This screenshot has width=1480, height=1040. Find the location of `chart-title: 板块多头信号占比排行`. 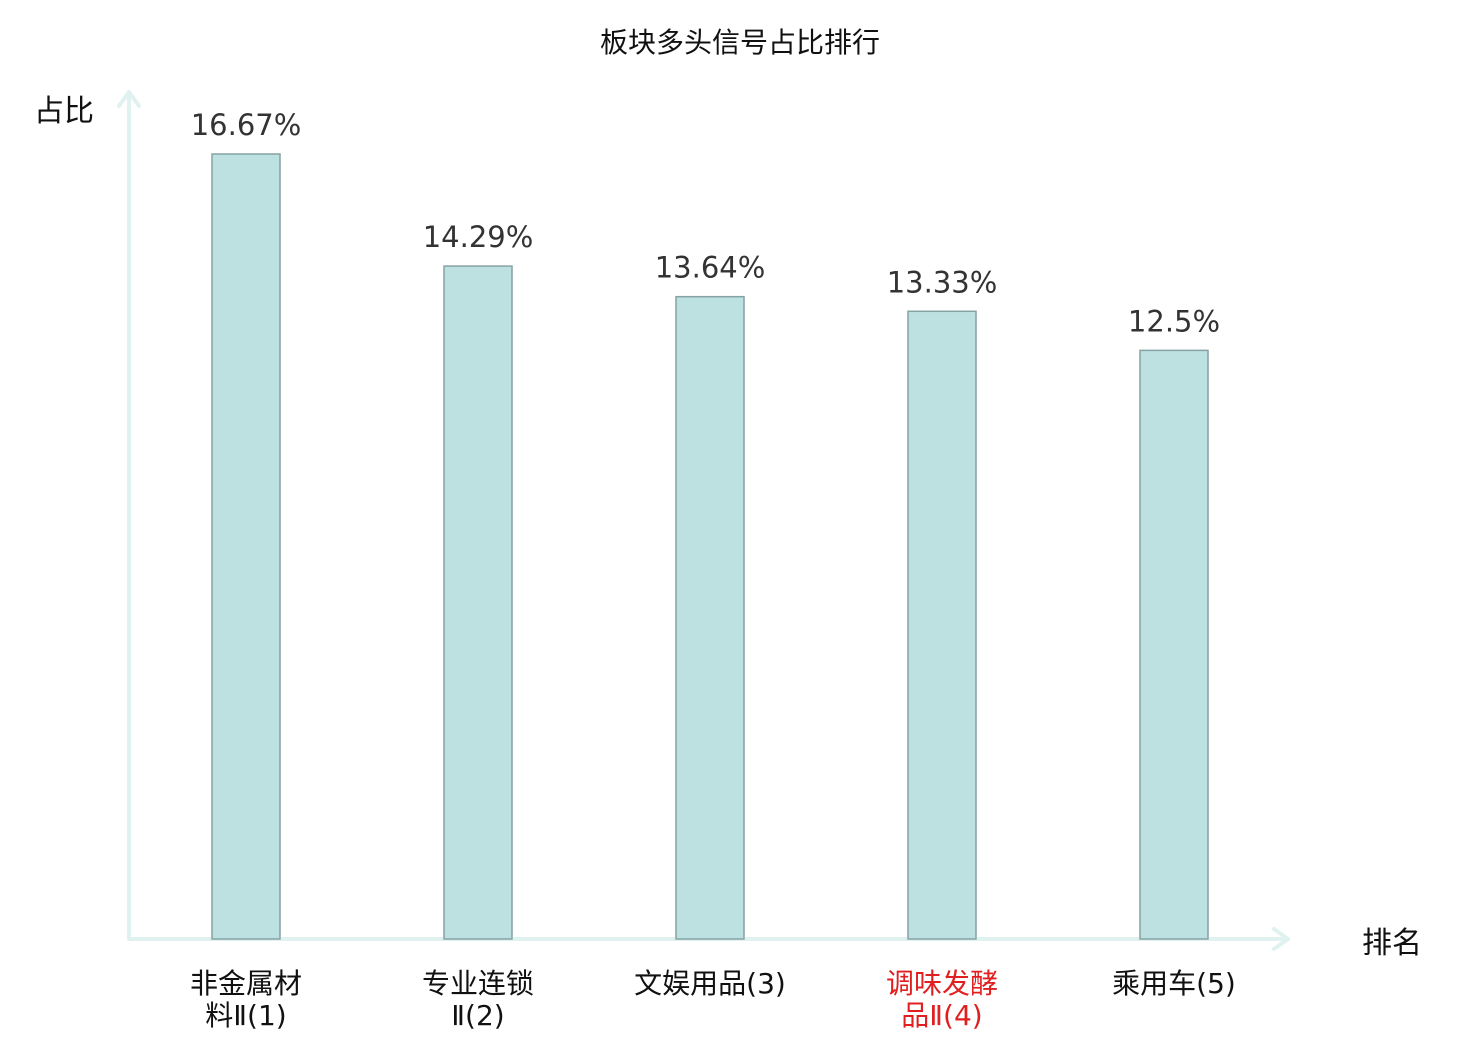

chart-title: 板块多头信号占比排行 is located at coordinates (740, 42).